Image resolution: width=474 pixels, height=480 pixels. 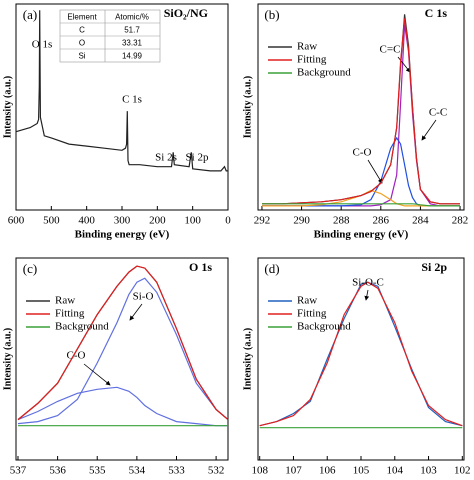 I want to click on peak-label: Si-O-C, so click(x=368, y=283).